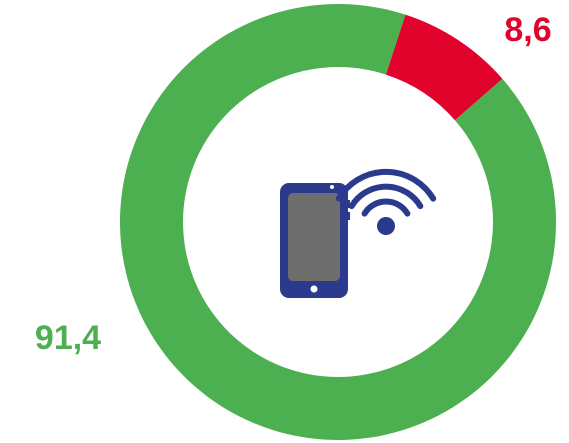 The height and width of the screenshot is (443, 569). Describe the element at coordinates (527, 30) in the screenshot. I see `value-label: 8,6` at that location.